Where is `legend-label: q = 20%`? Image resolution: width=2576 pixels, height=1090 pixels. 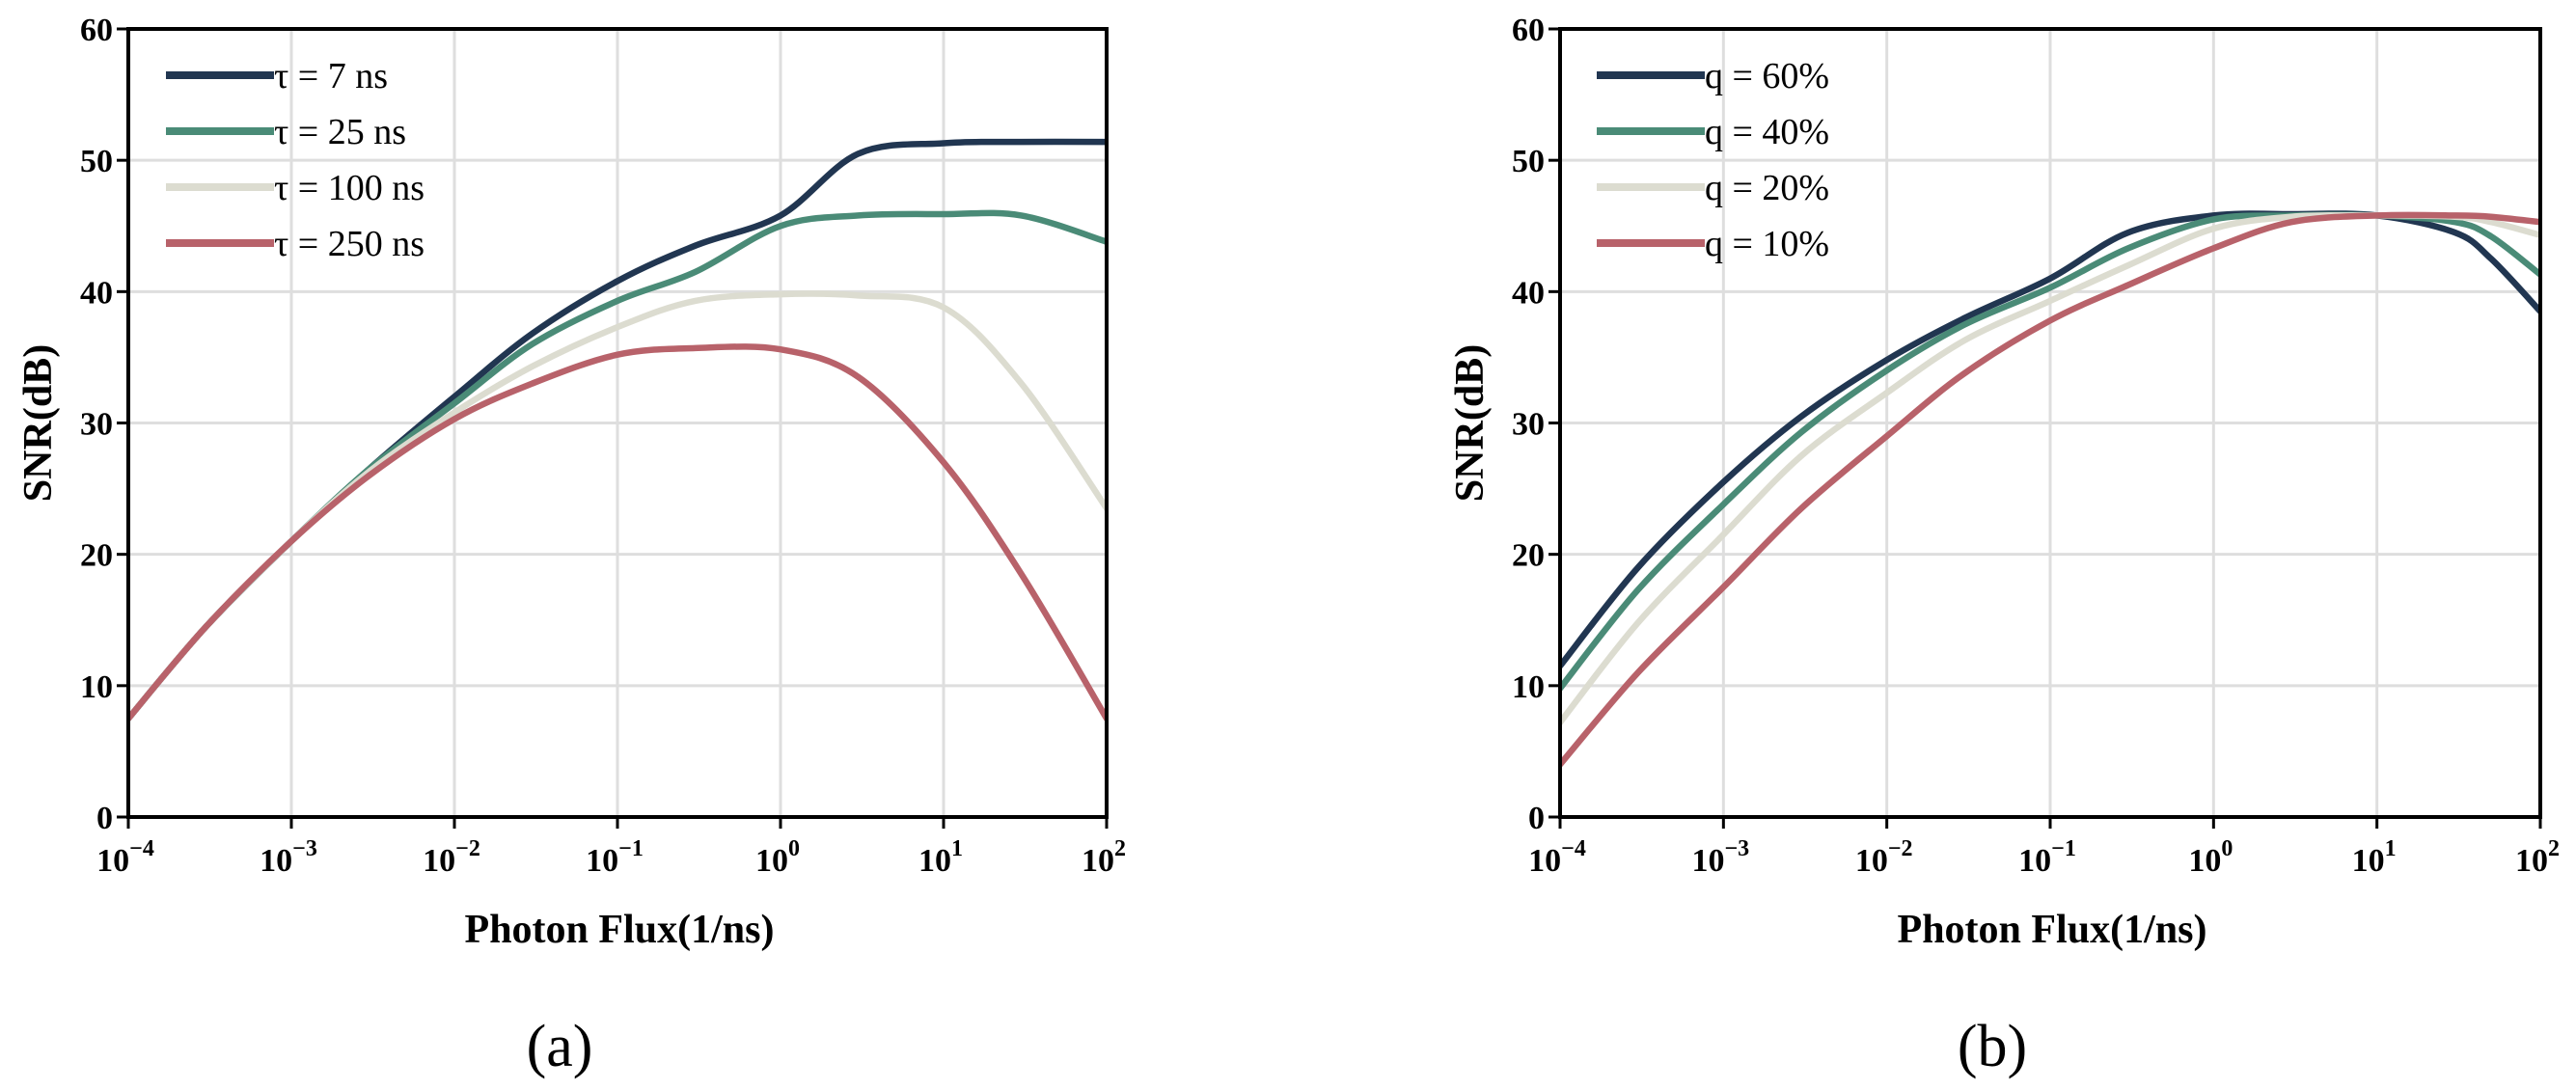
legend-label: q = 20% is located at coordinates (1767, 188).